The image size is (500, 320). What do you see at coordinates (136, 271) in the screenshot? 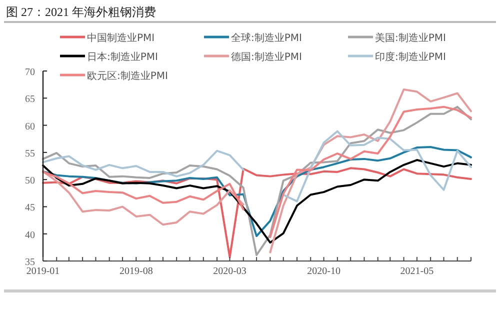
I see `x-tick-label: 2019-08` at bounding box center [136, 271].